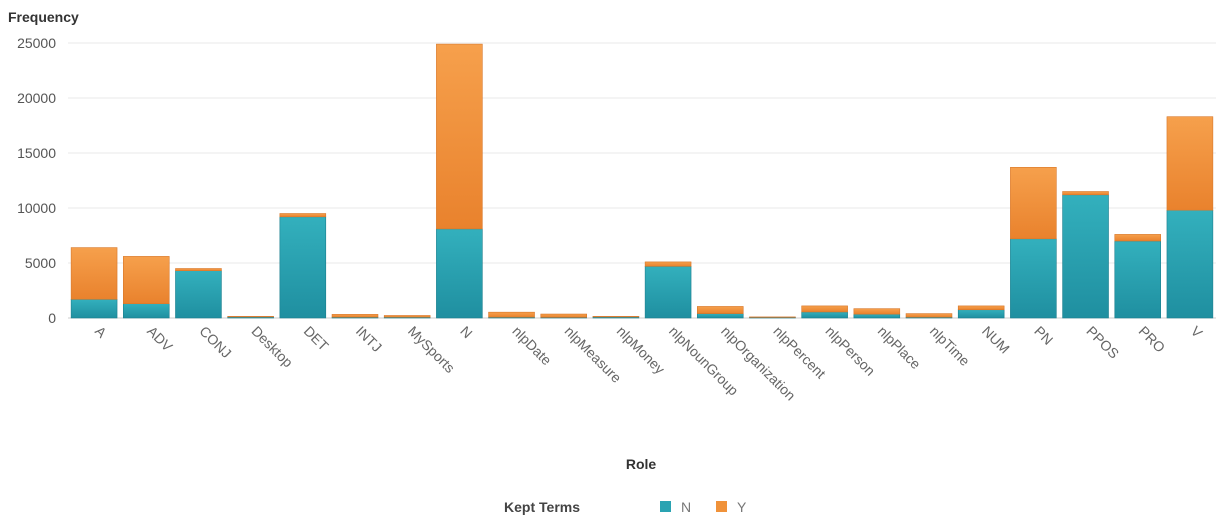 Image resolution: width=1219 pixels, height=518 pixels. Describe the element at coordinates (851, 351) in the screenshot. I see `x-tick-label: nlpPerson` at that location.